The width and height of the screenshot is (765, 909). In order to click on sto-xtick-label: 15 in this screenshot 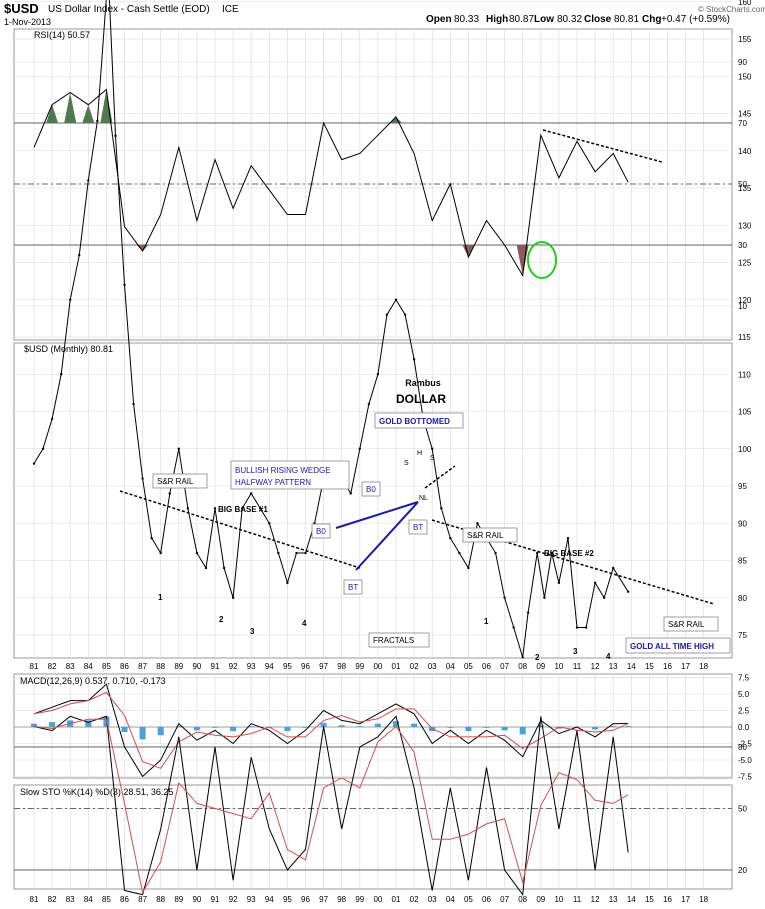, I will do `click(649, 899)`.